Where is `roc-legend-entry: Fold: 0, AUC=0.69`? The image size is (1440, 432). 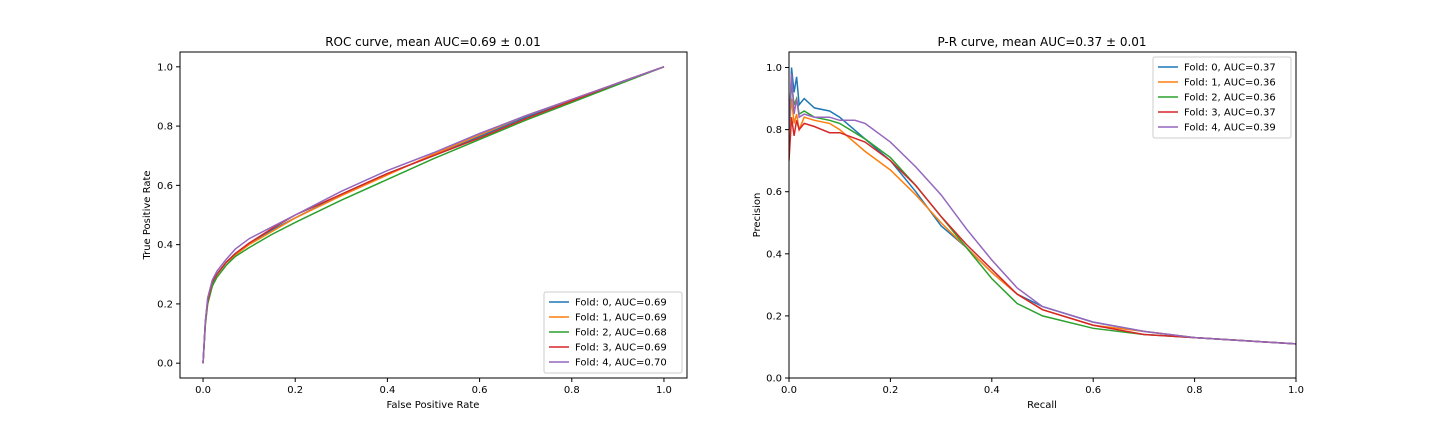 roc-legend-entry: Fold: 0, AUC=0.69 is located at coordinates (621, 303).